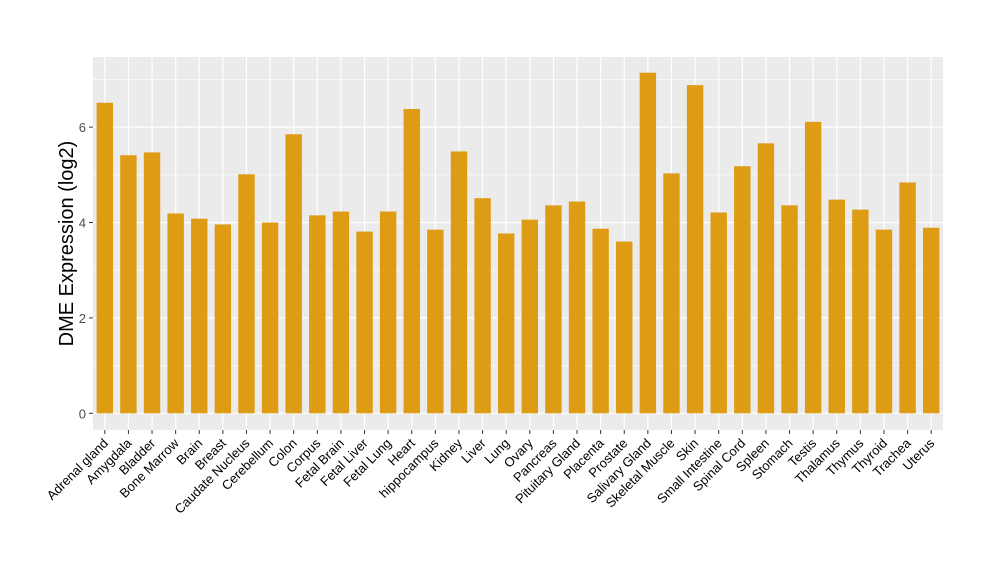  I want to click on y-tick-label: 6, so click(82, 127).